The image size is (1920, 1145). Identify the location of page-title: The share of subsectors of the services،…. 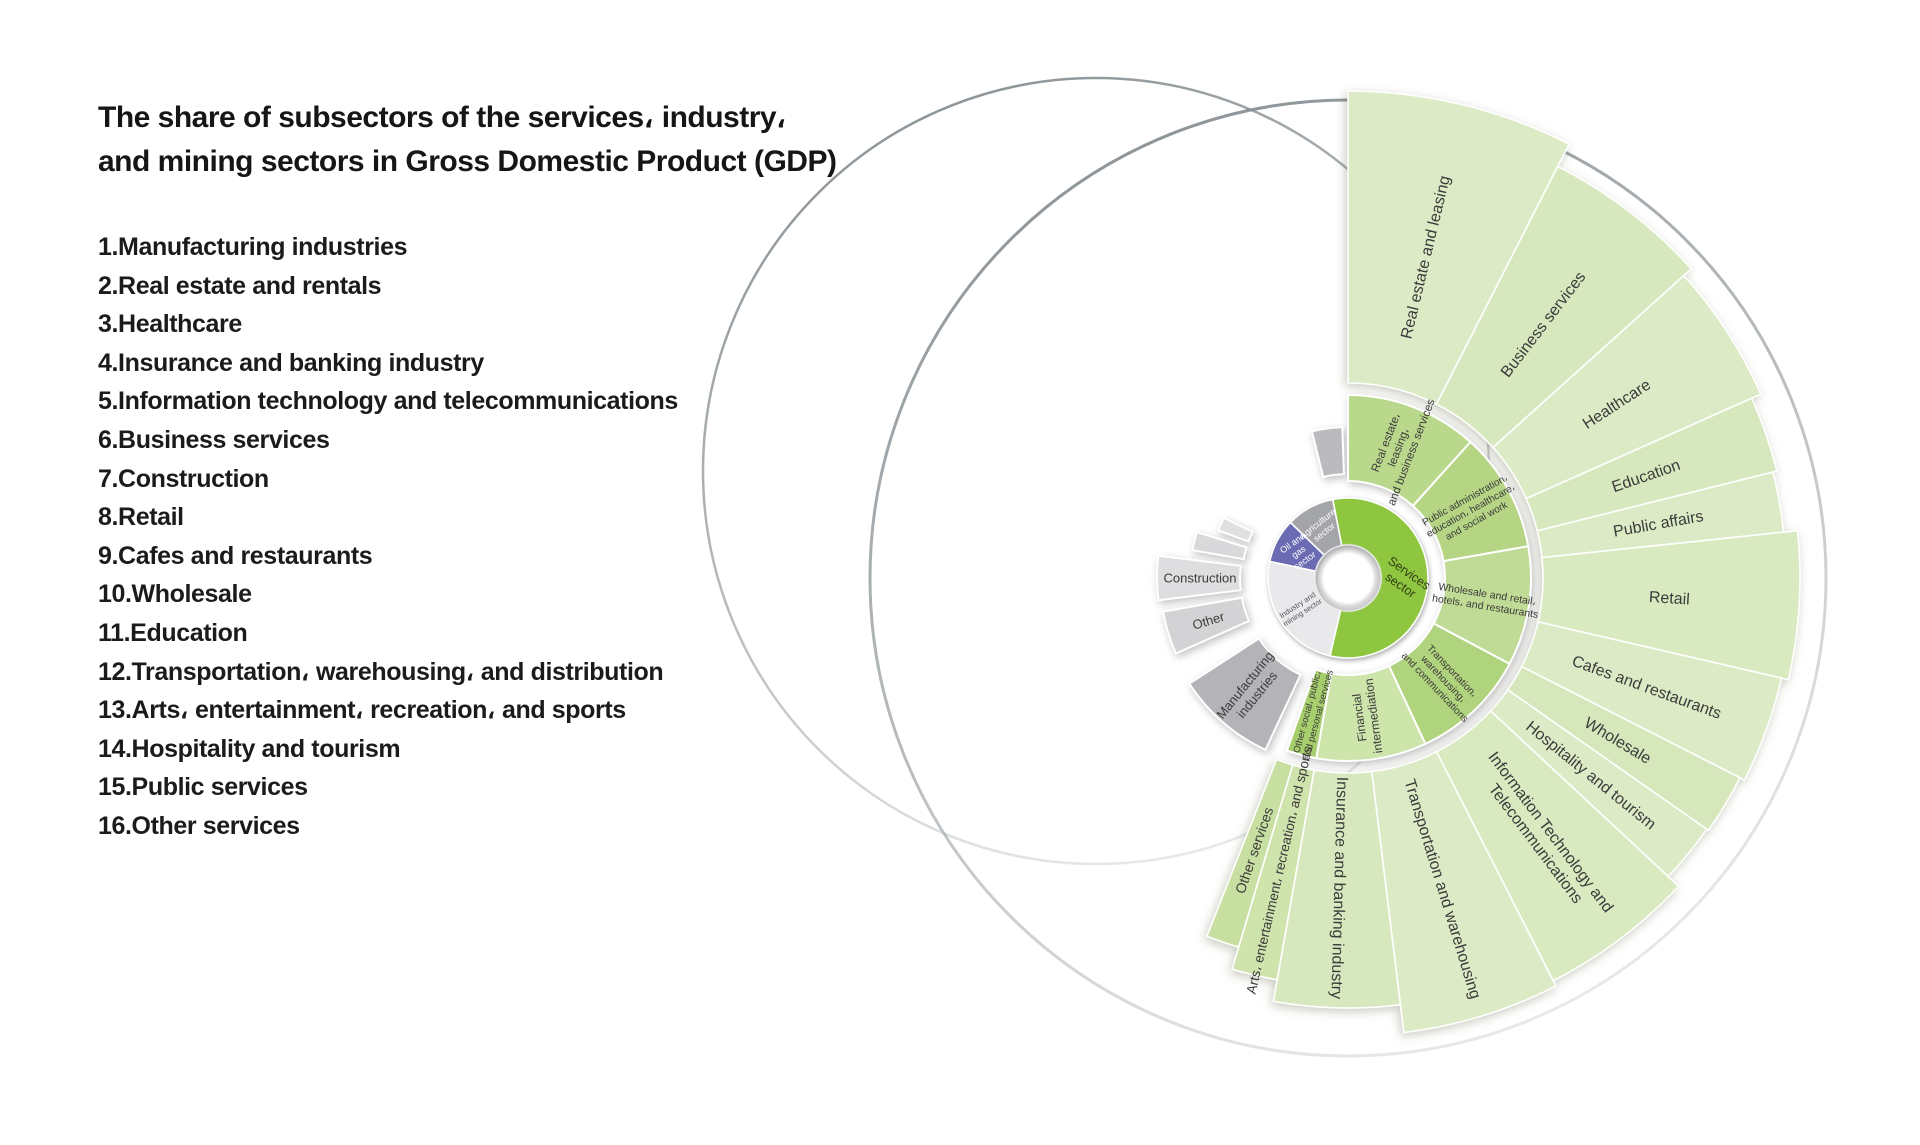
(467, 140).